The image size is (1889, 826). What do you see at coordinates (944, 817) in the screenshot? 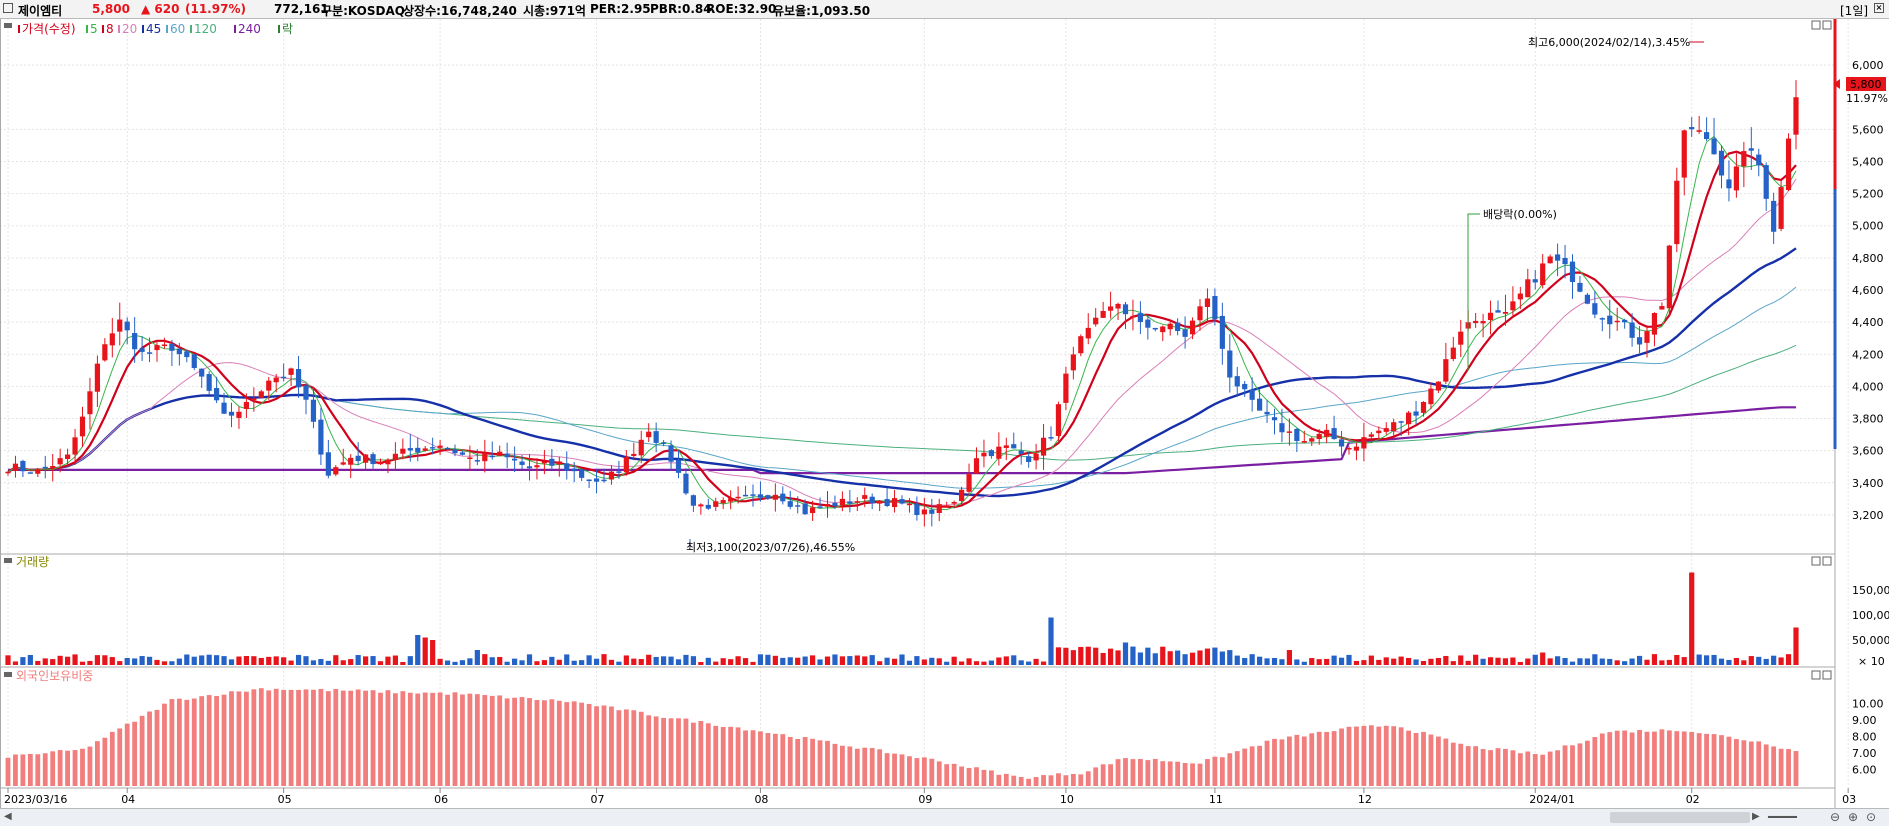
I see `chart-scrollbar: ◀ ▶ ━━━━ ⊖ ⊕ ⊙` at bounding box center [944, 817].